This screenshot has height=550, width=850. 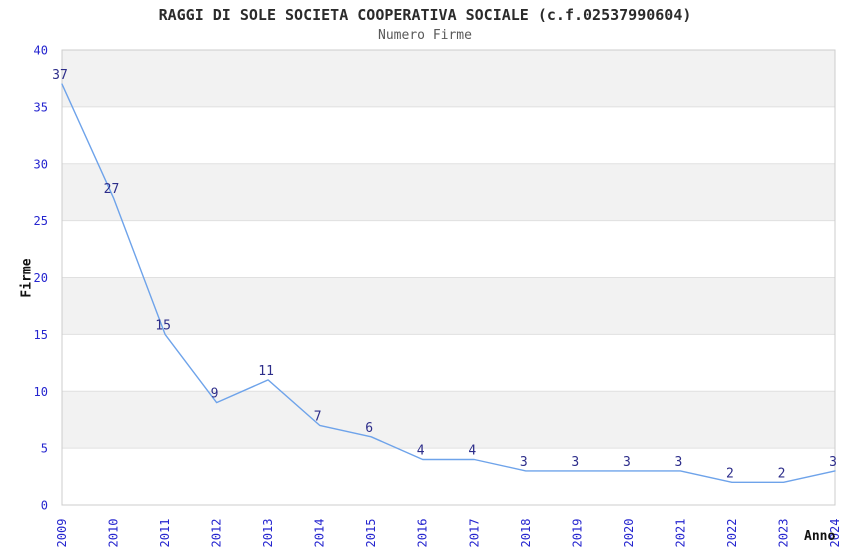 What do you see at coordinates (266, 371) in the screenshot?
I see `data-point-label: 11` at bounding box center [266, 371].